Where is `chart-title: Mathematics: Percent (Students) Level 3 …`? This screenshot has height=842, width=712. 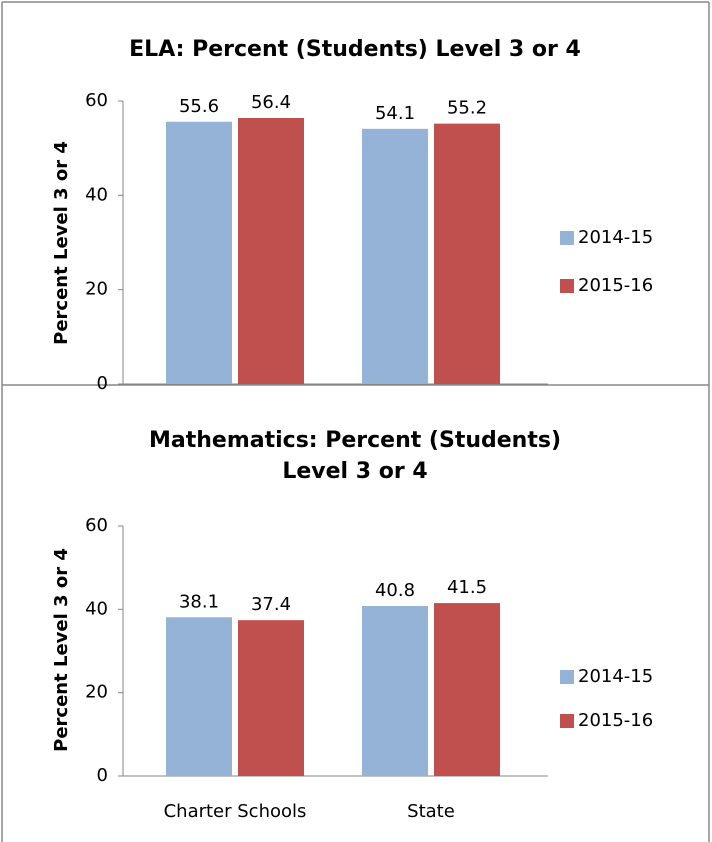 chart-title: Mathematics: Percent (Students) Level 3 … is located at coordinates (355, 456).